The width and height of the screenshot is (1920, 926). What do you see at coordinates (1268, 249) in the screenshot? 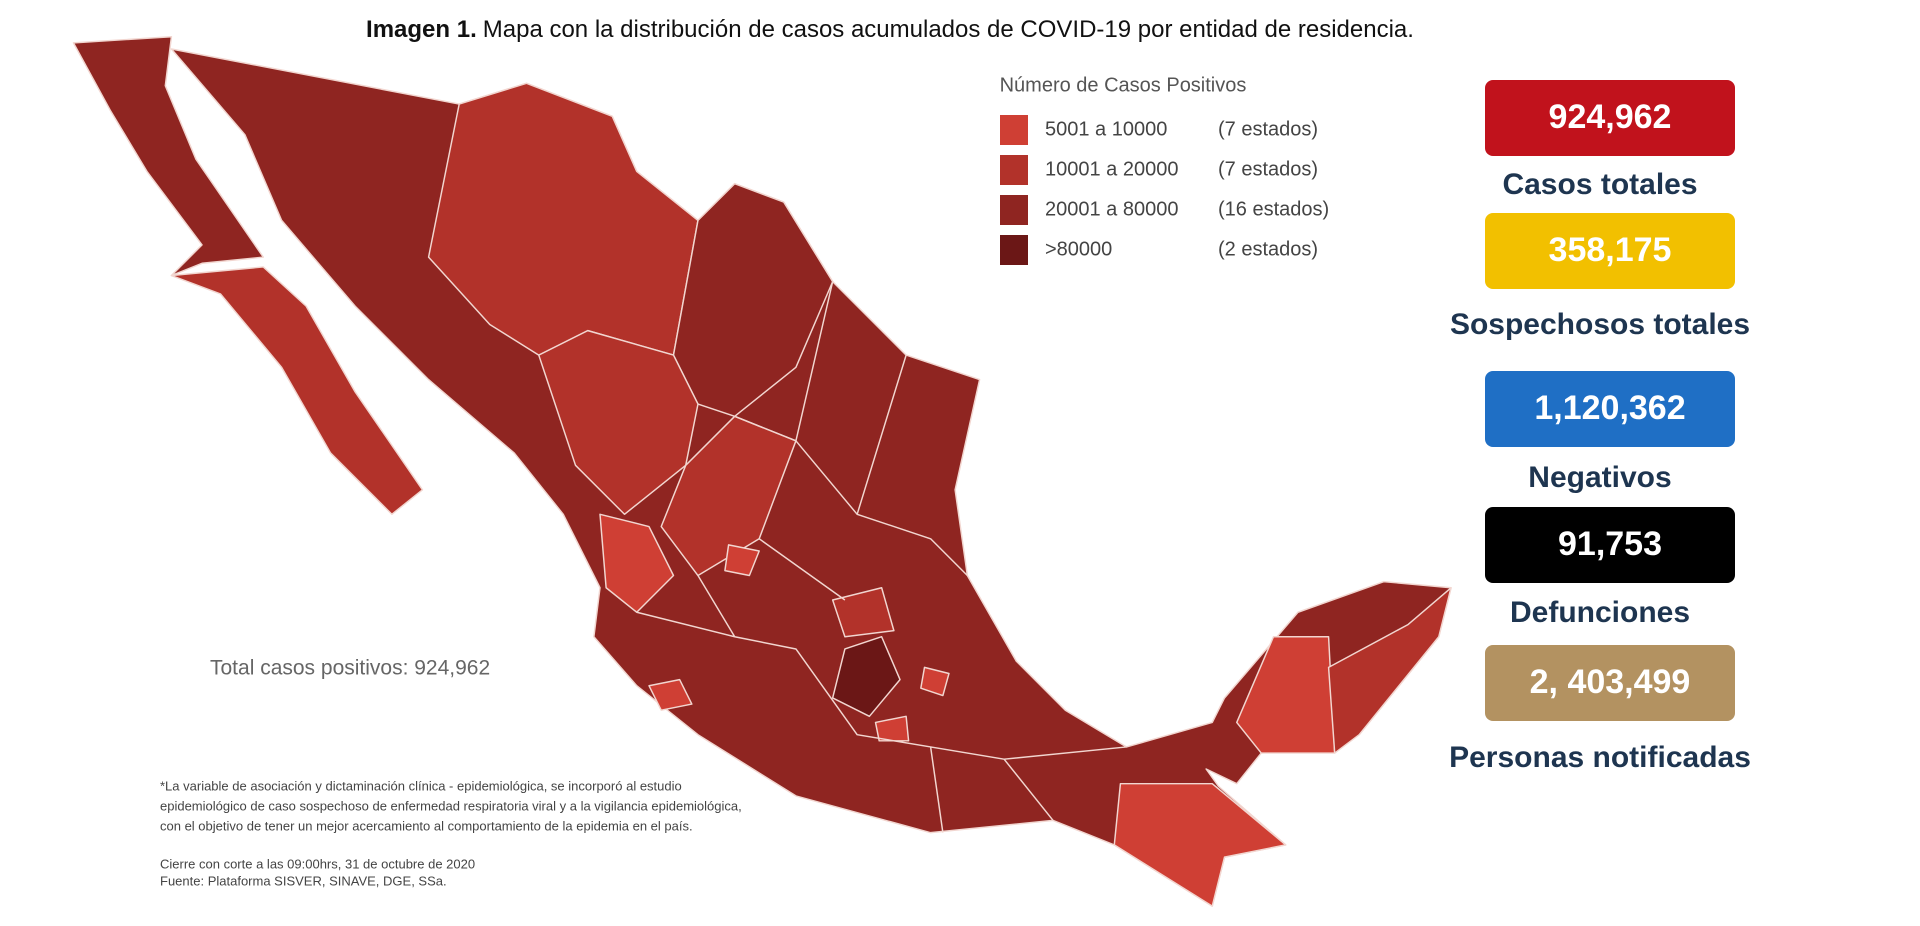
I see `legend-count: (2 estados)` at bounding box center [1268, 249].